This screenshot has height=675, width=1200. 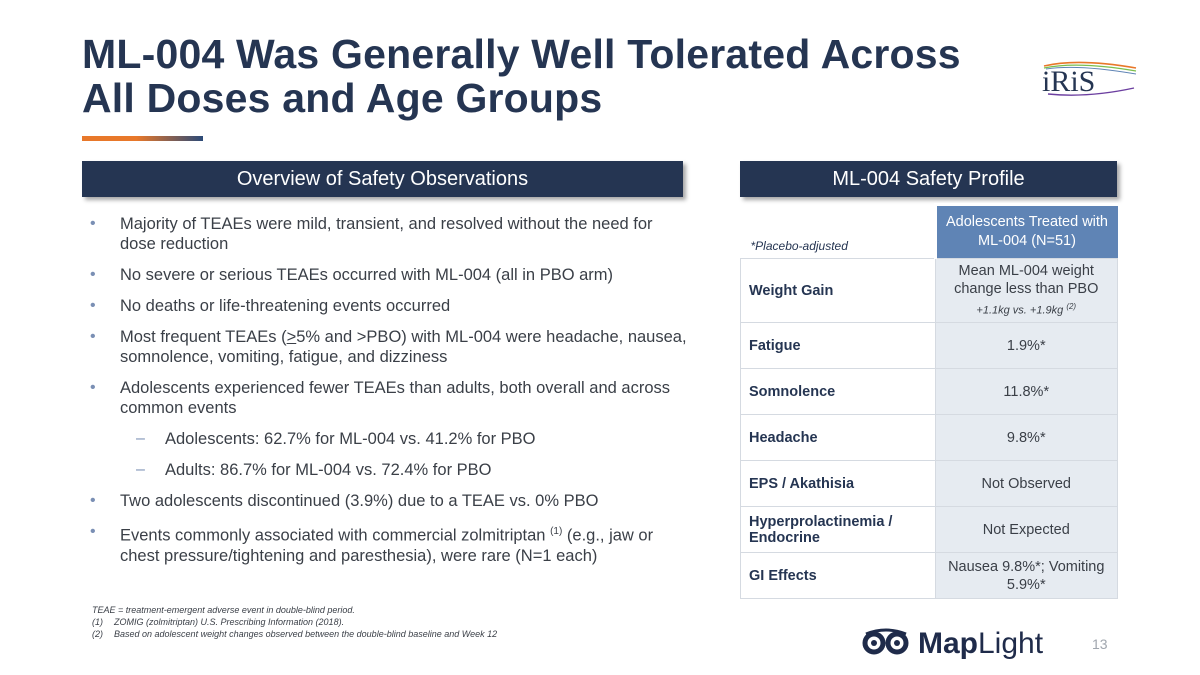 I want to click on overview-section-header: Overview of Safety Observations, so click(x=382, y=179).